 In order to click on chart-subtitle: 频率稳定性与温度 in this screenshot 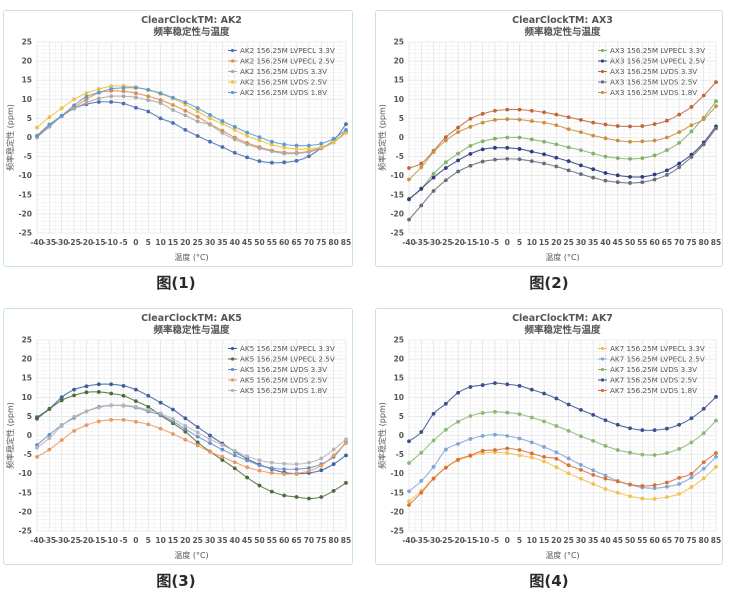, I will do `click(191, 32)`.